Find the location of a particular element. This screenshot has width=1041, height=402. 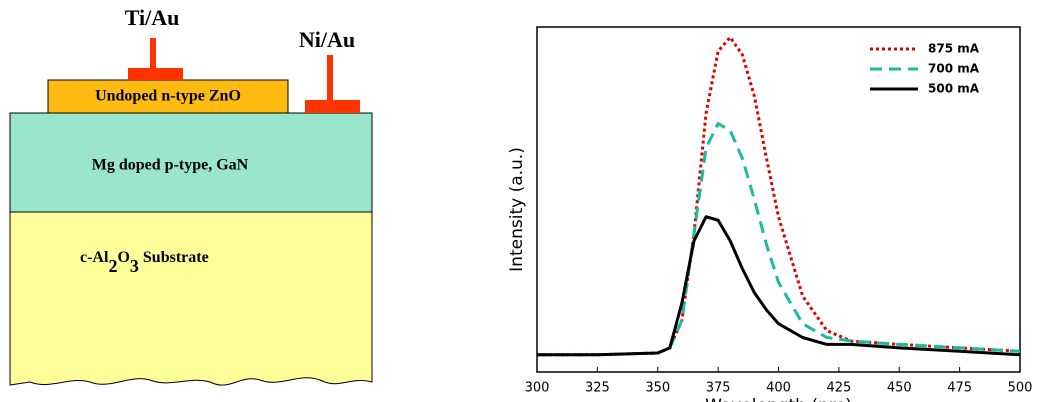

x-tick-label: 400 is located at coordinates (778, 388).